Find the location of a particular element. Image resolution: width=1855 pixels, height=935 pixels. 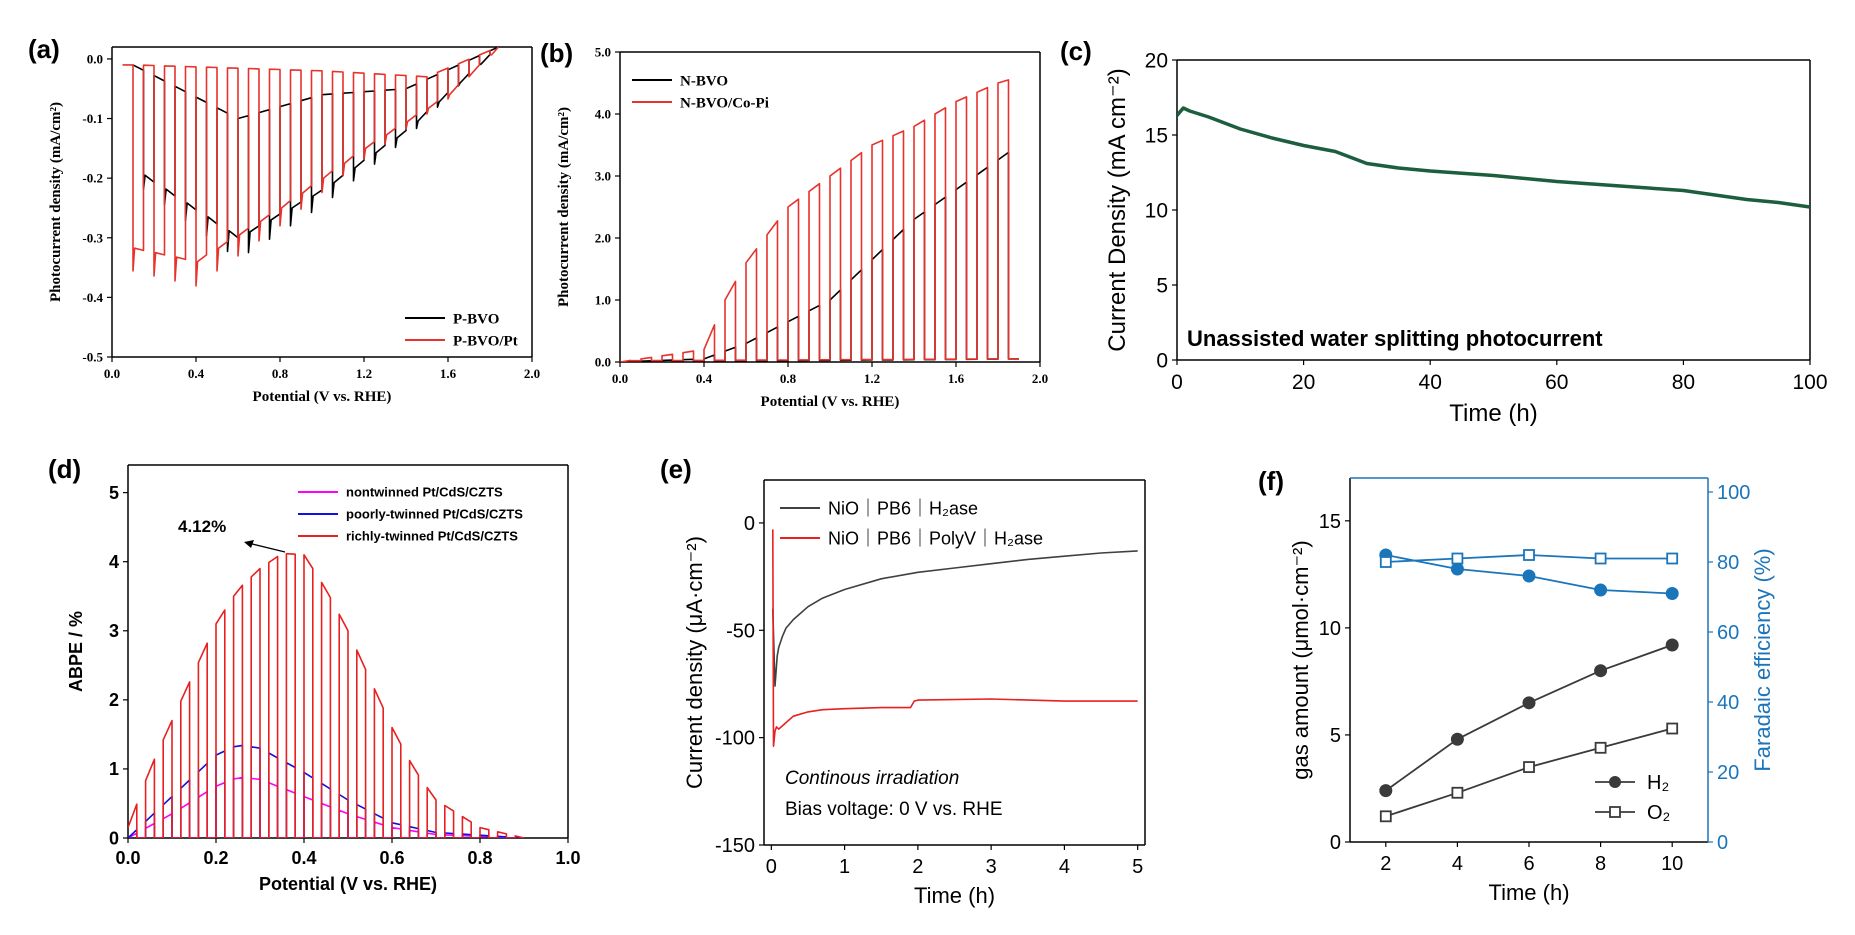

y-axis-label-f: gas amount (μmol·cm⁻²) is located at coordinates (1300, 659).